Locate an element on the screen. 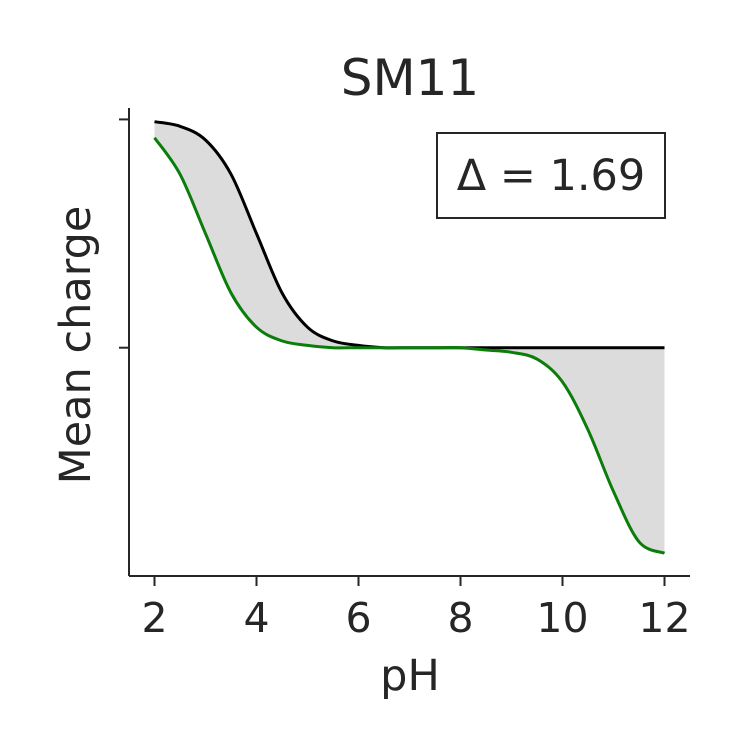 The width and height of the screenshot is (750, 750). x-tick-label: 6 is located at coordinates (358, 618).